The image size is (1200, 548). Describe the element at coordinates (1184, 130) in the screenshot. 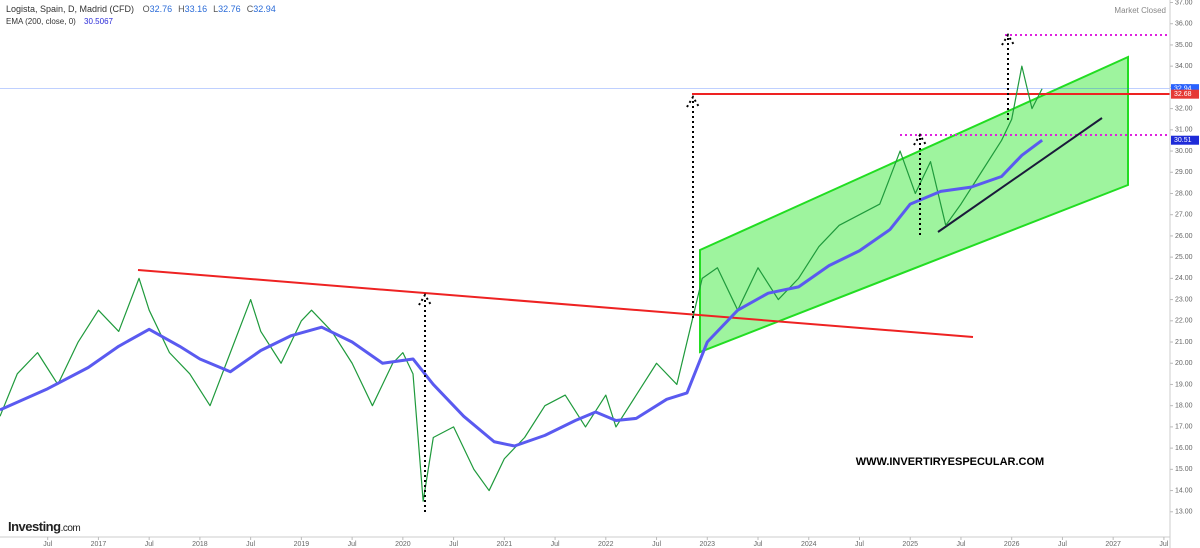

I see `y-tick-label: 31.00` at that location.